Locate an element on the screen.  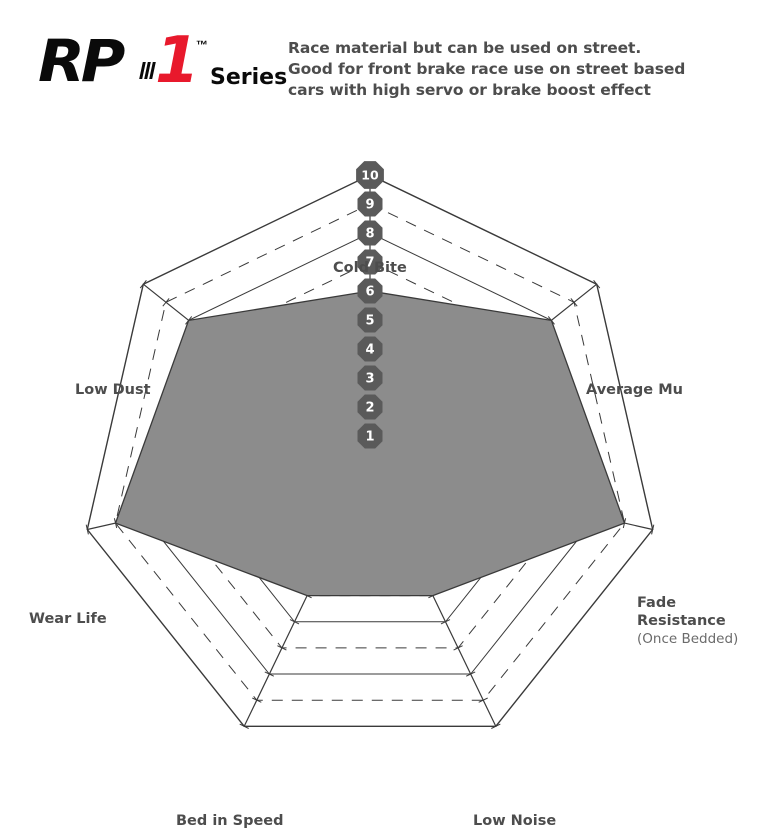
svg-text: 3 is located at coordinates (369, 379).